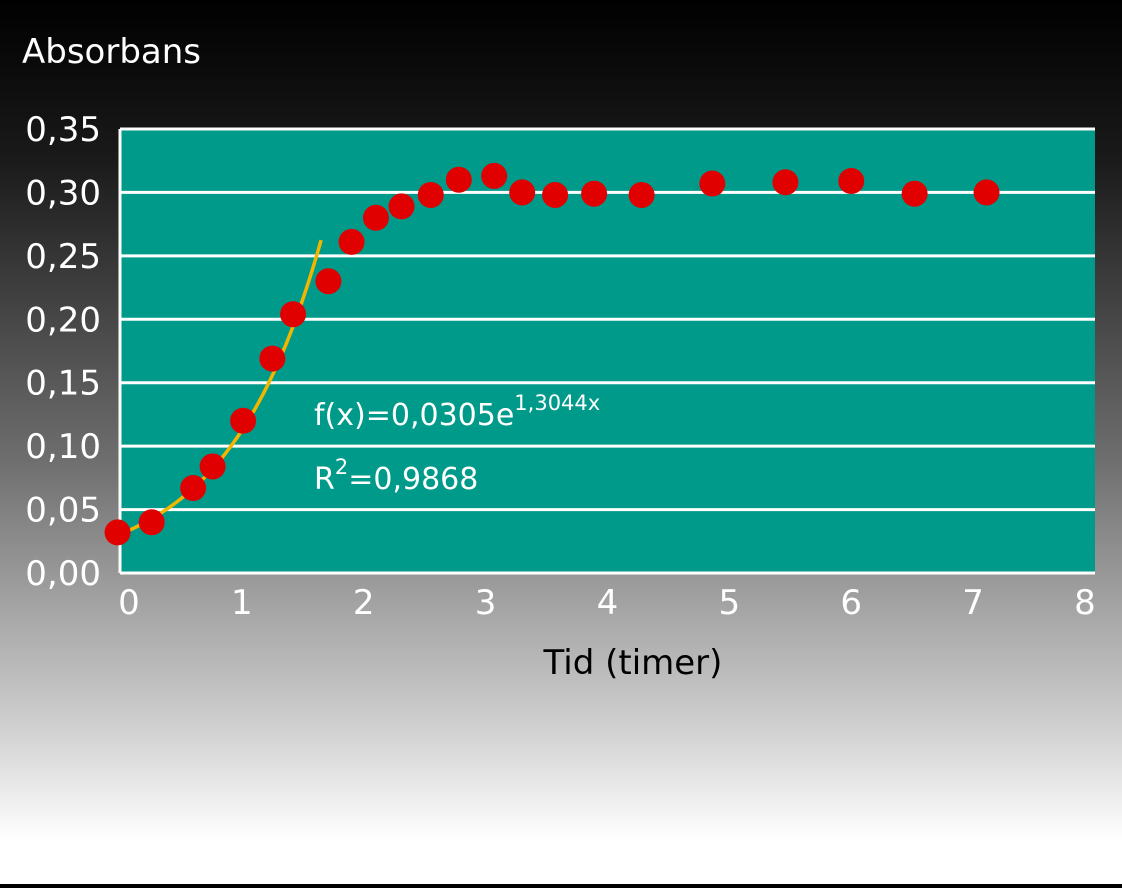 This screenshot has height=888, width=1122. Describe the element at coordinates (63, 320) in the screenshot. I see `y-tick-label: 0,20` at that location.